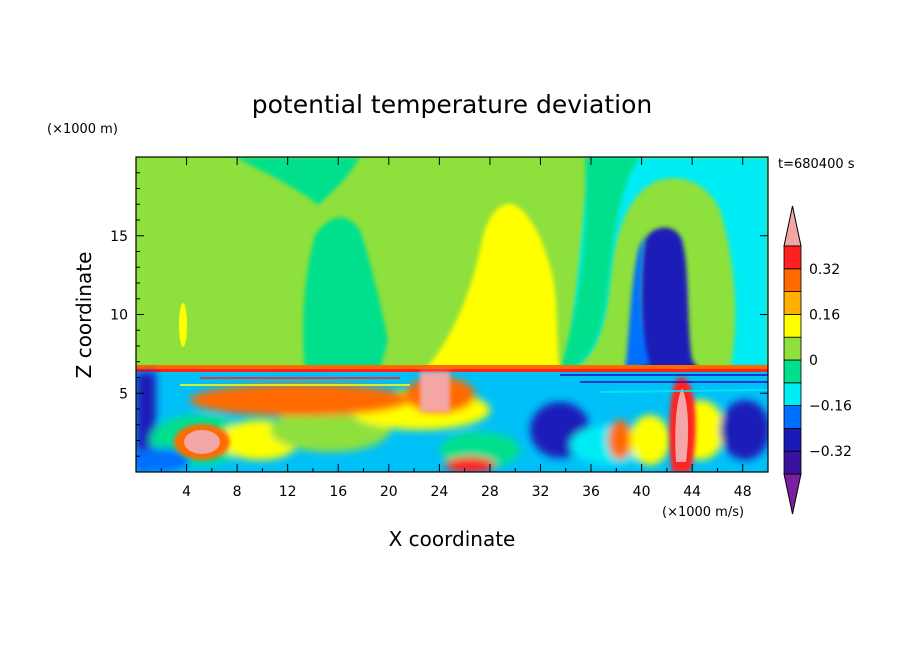 The image size is (904, 654). What do you see at coordinates (600, 263) in the screenshot?
I see `green-band-right` at bounding box center [600, 263].